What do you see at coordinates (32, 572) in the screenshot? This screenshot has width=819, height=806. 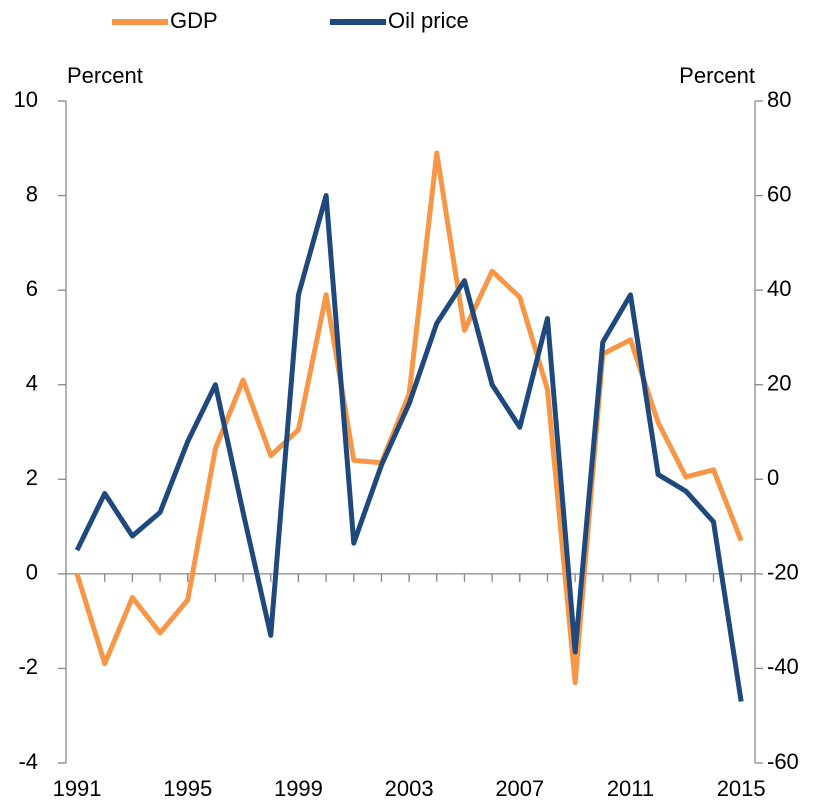 I see `y-tick-label: 0` at bounding box center [32, 572].